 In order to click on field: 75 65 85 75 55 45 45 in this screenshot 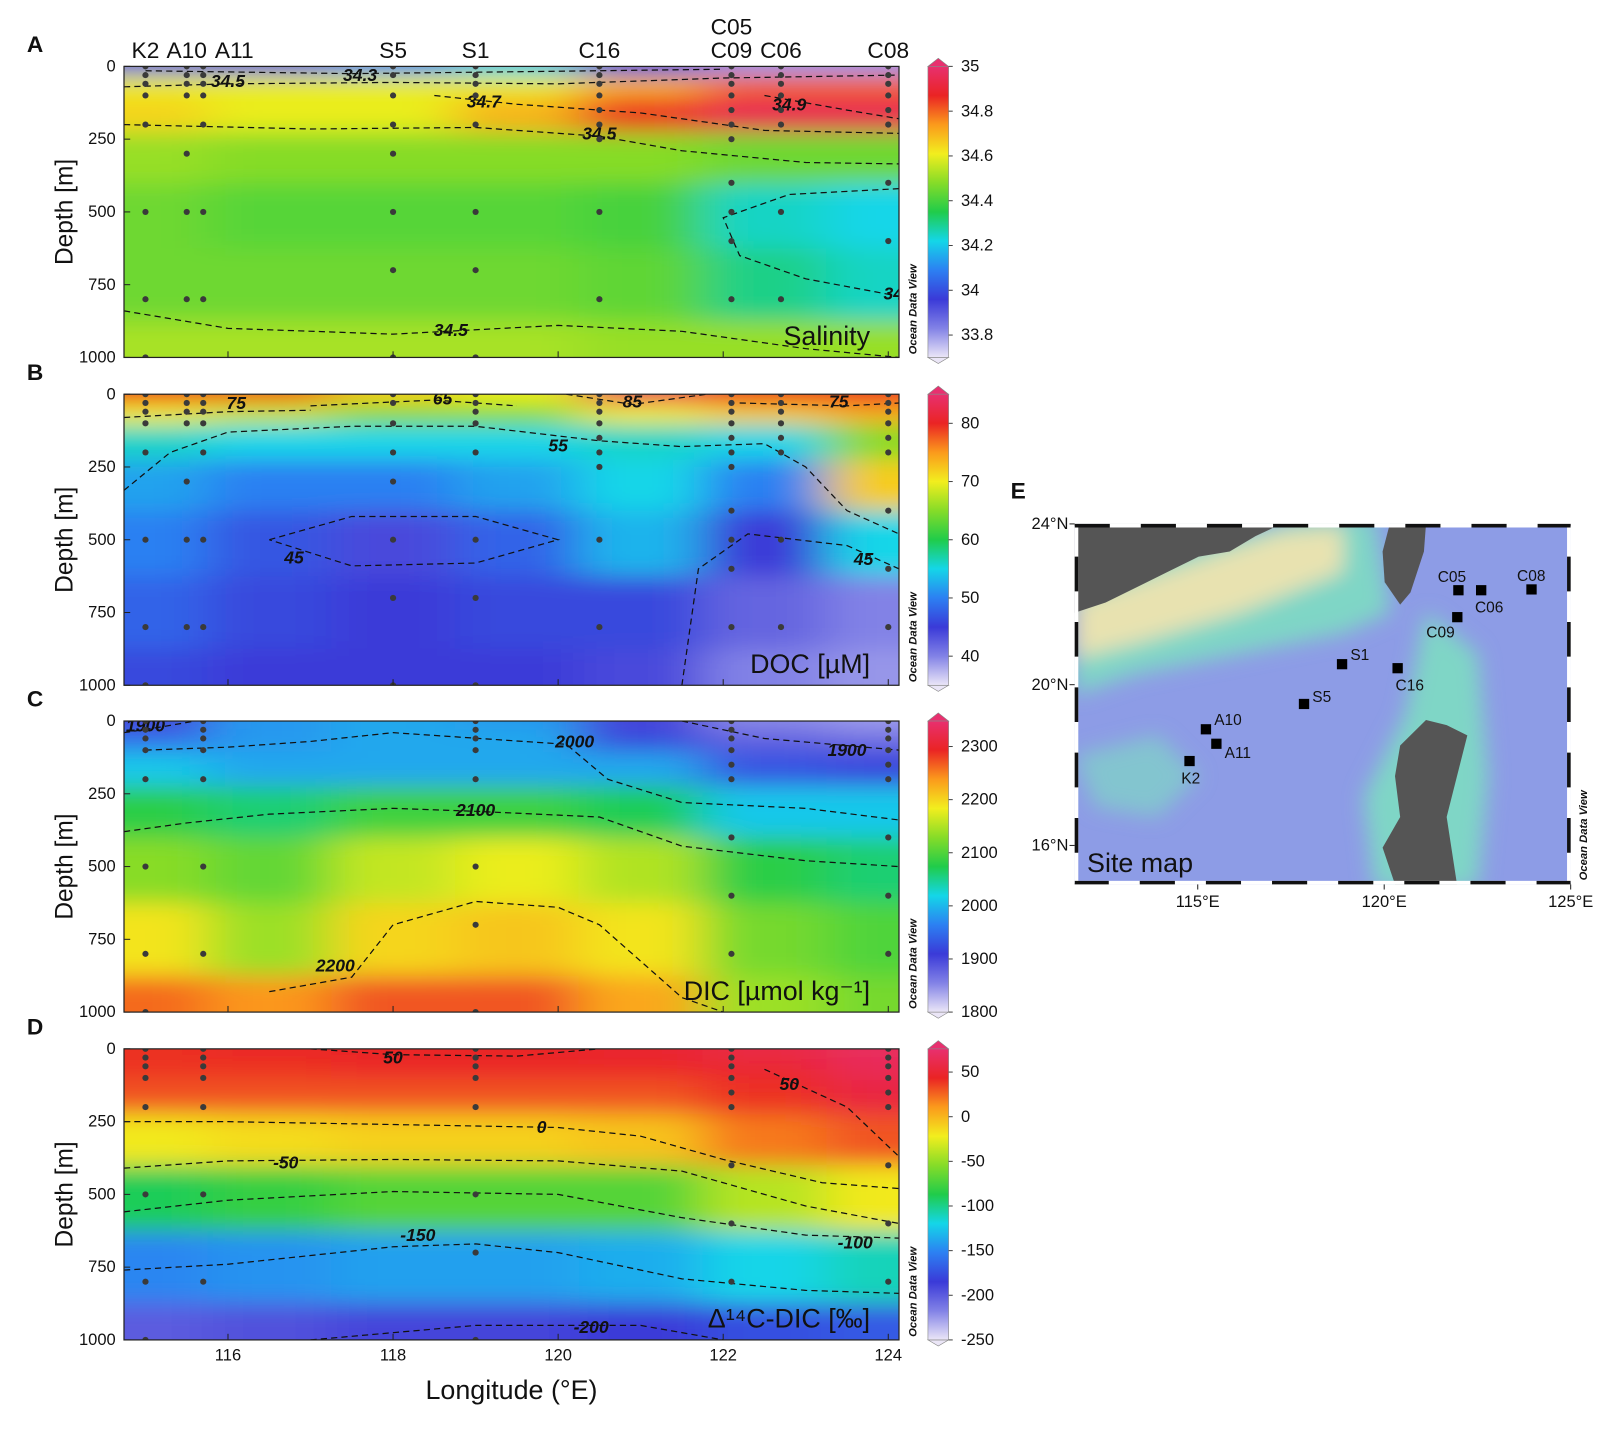, I will do `click(512, 540)`.